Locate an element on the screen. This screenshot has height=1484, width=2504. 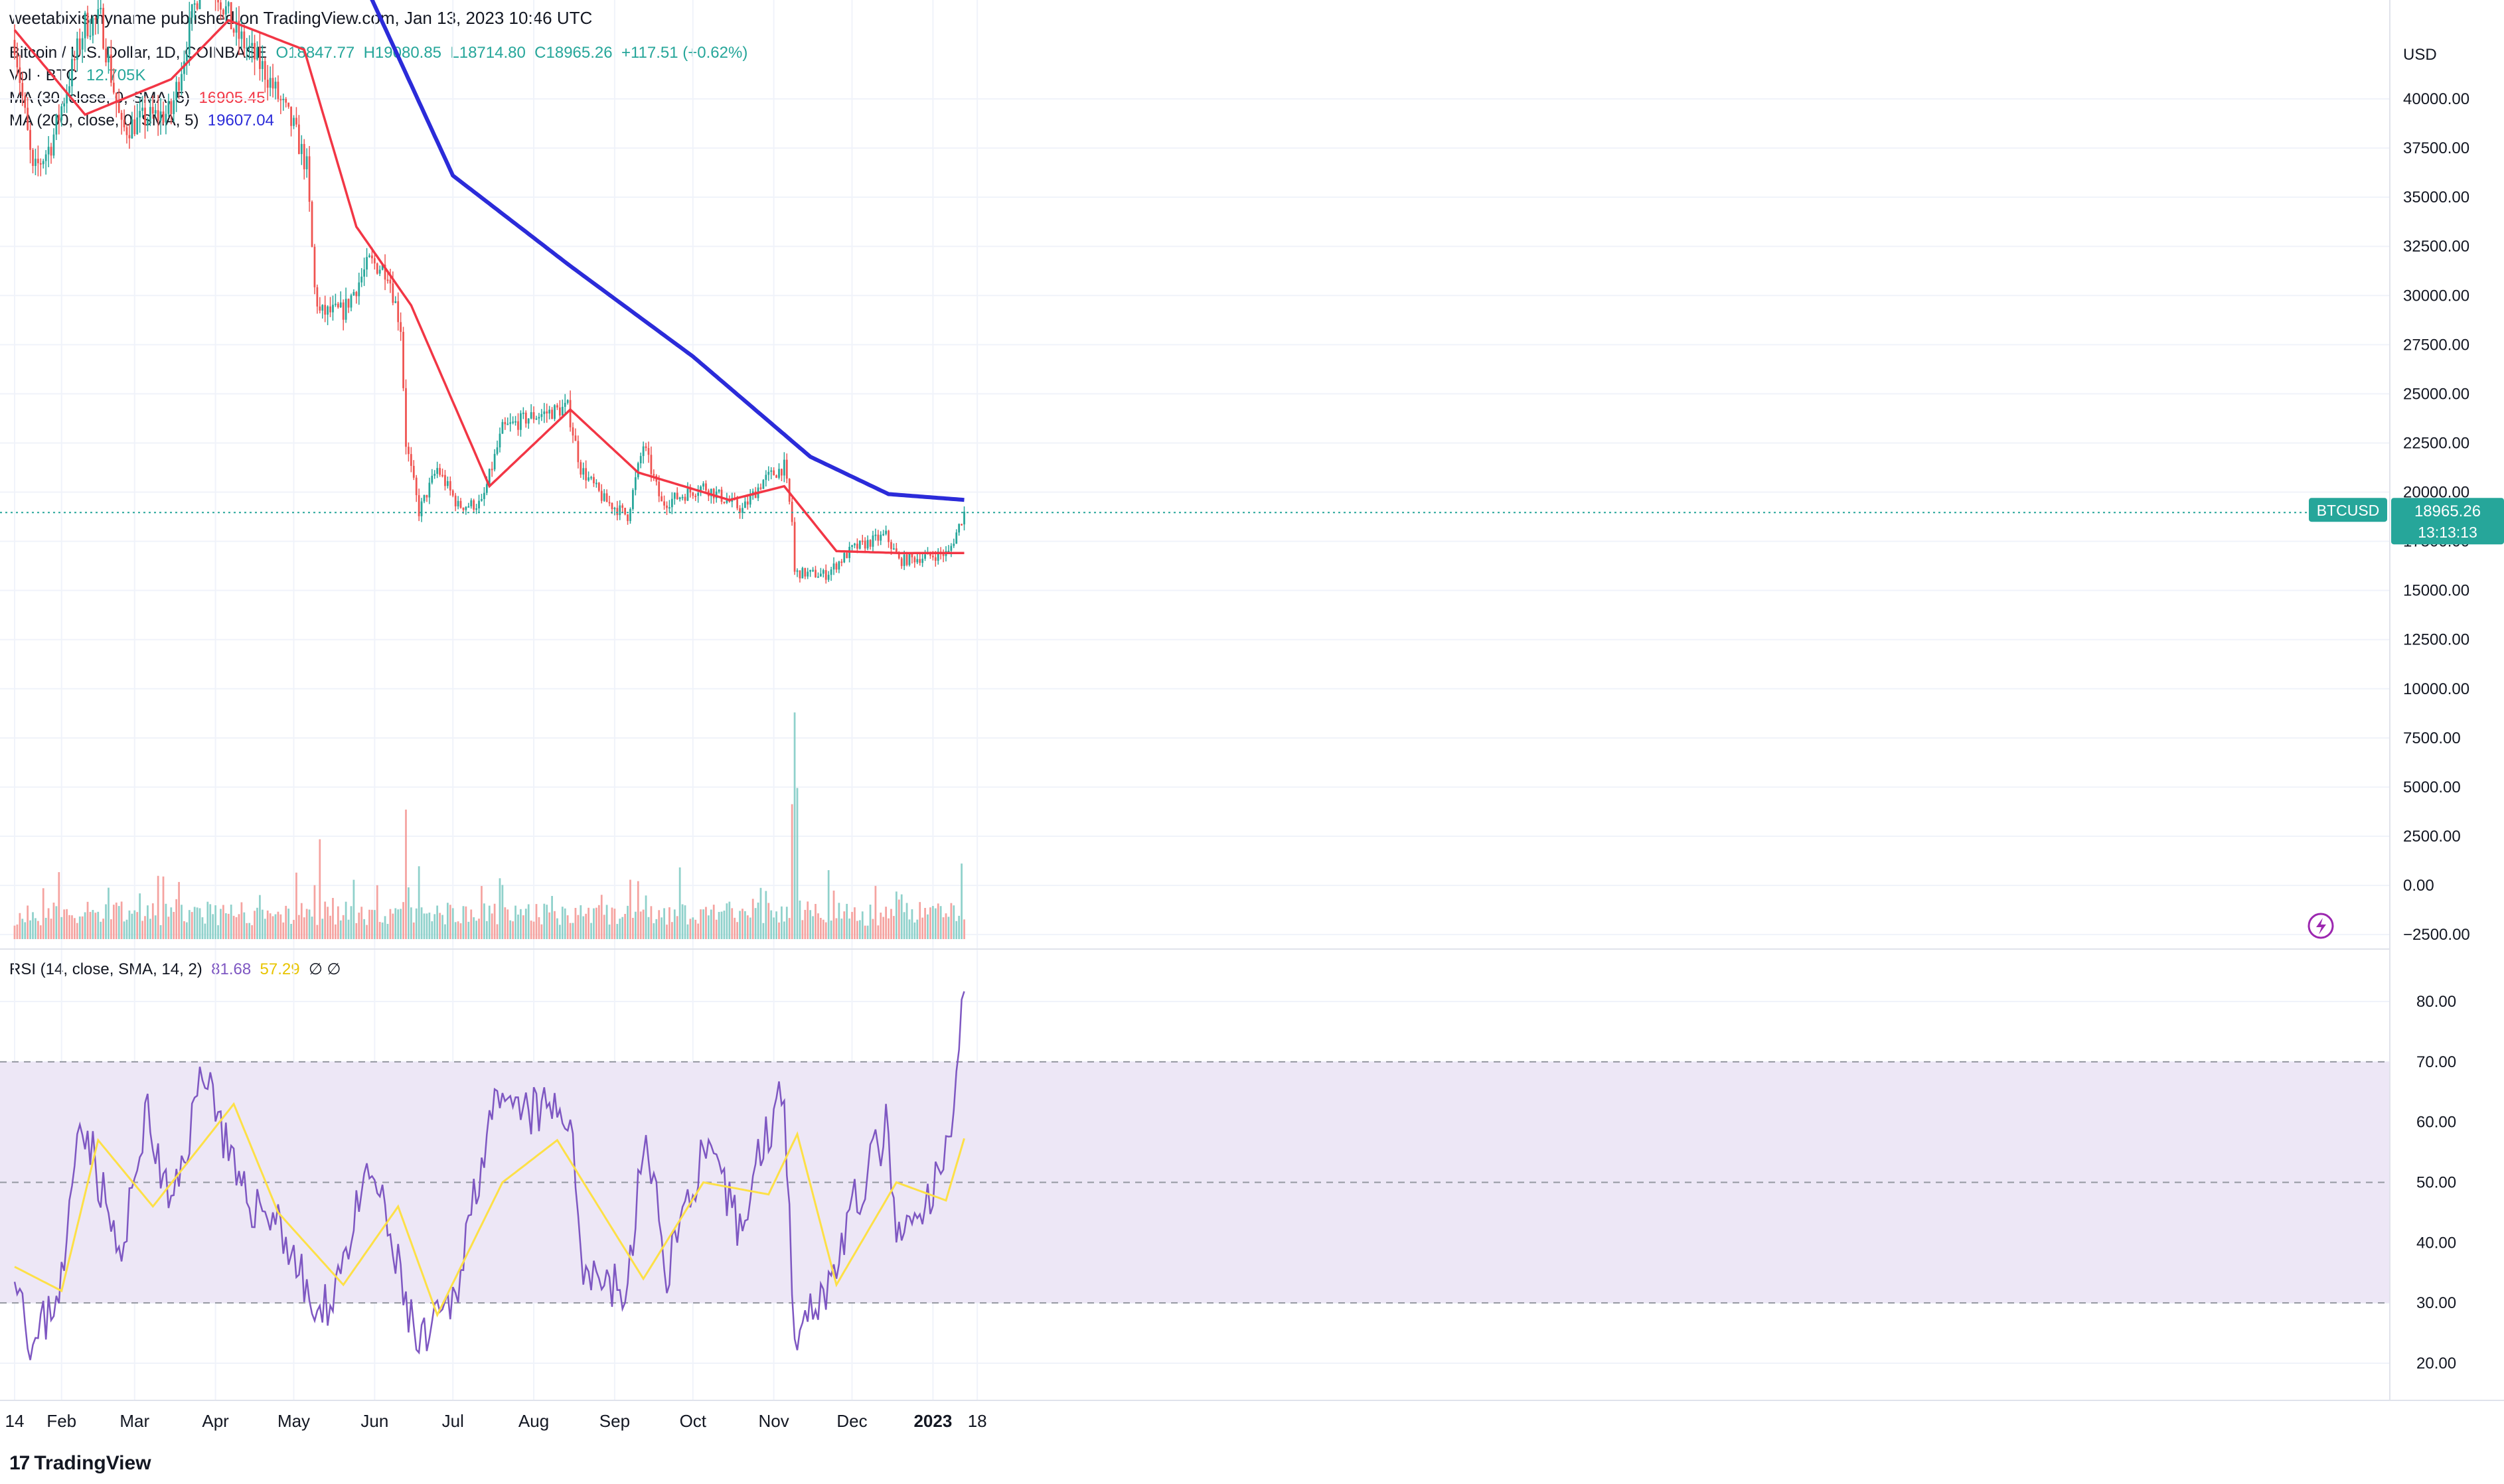
rsi-settings-icons: ∅ ∅ is located at coordinates (324, 969).